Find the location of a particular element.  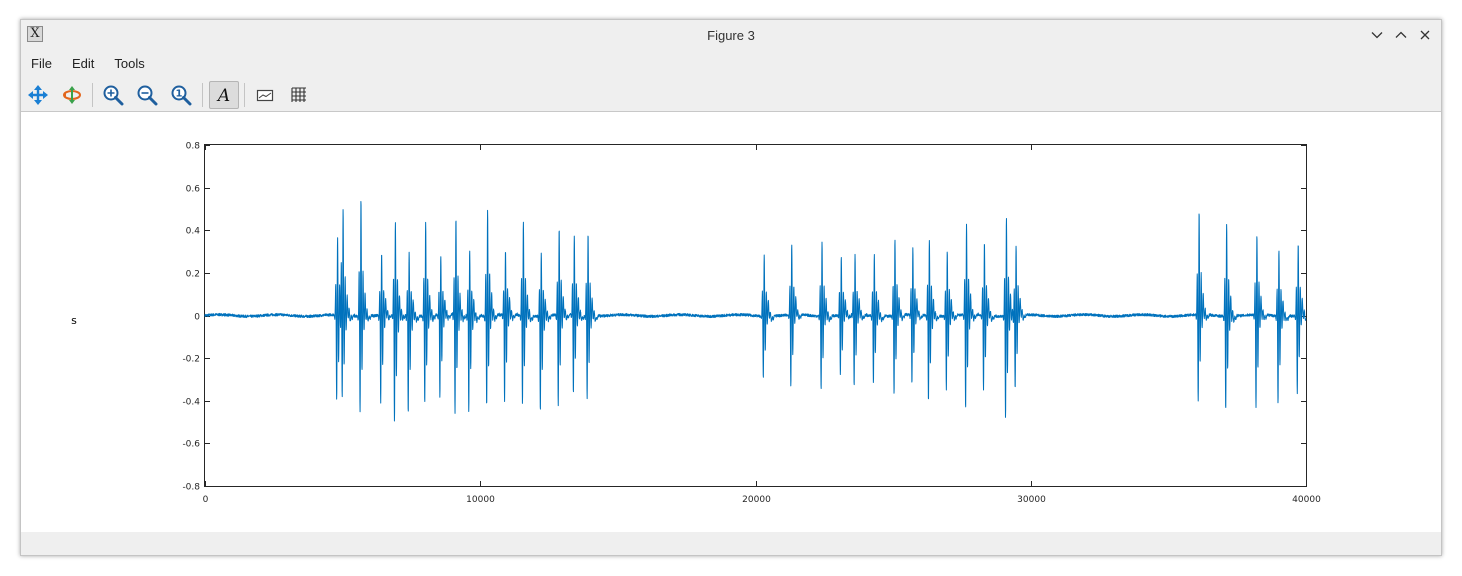

x-tick-label: 10000 is located at coordinates (480, 500).